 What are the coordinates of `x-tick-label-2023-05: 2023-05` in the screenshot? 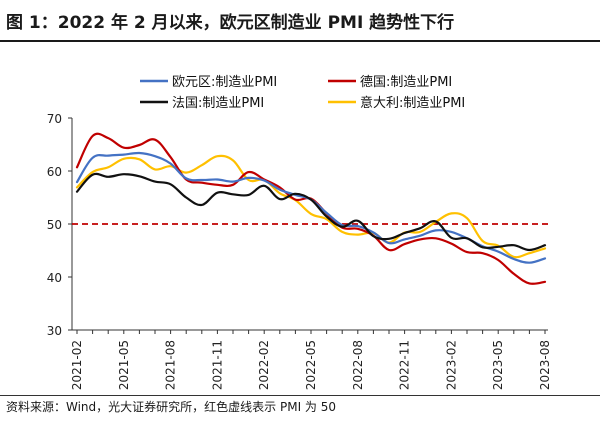 It's located at (498, 365).